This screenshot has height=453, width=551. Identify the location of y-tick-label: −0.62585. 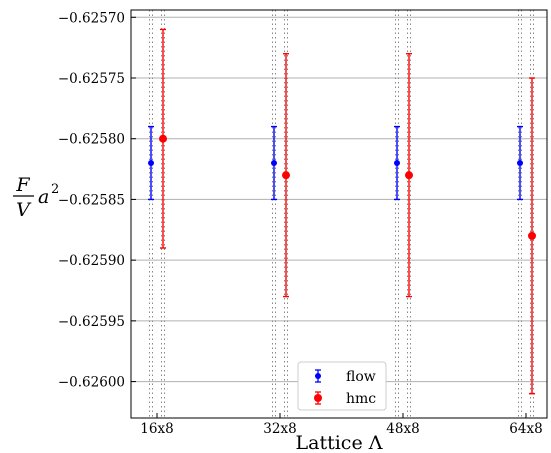
(91, 200).